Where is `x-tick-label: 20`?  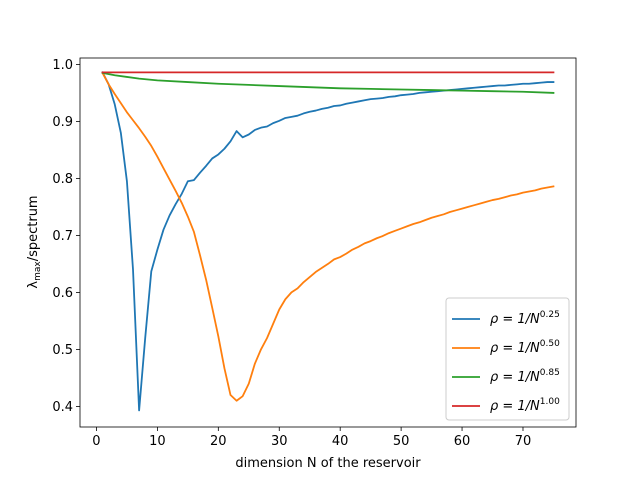
x-tick-label: 20 is located at coordinates (218, 441).